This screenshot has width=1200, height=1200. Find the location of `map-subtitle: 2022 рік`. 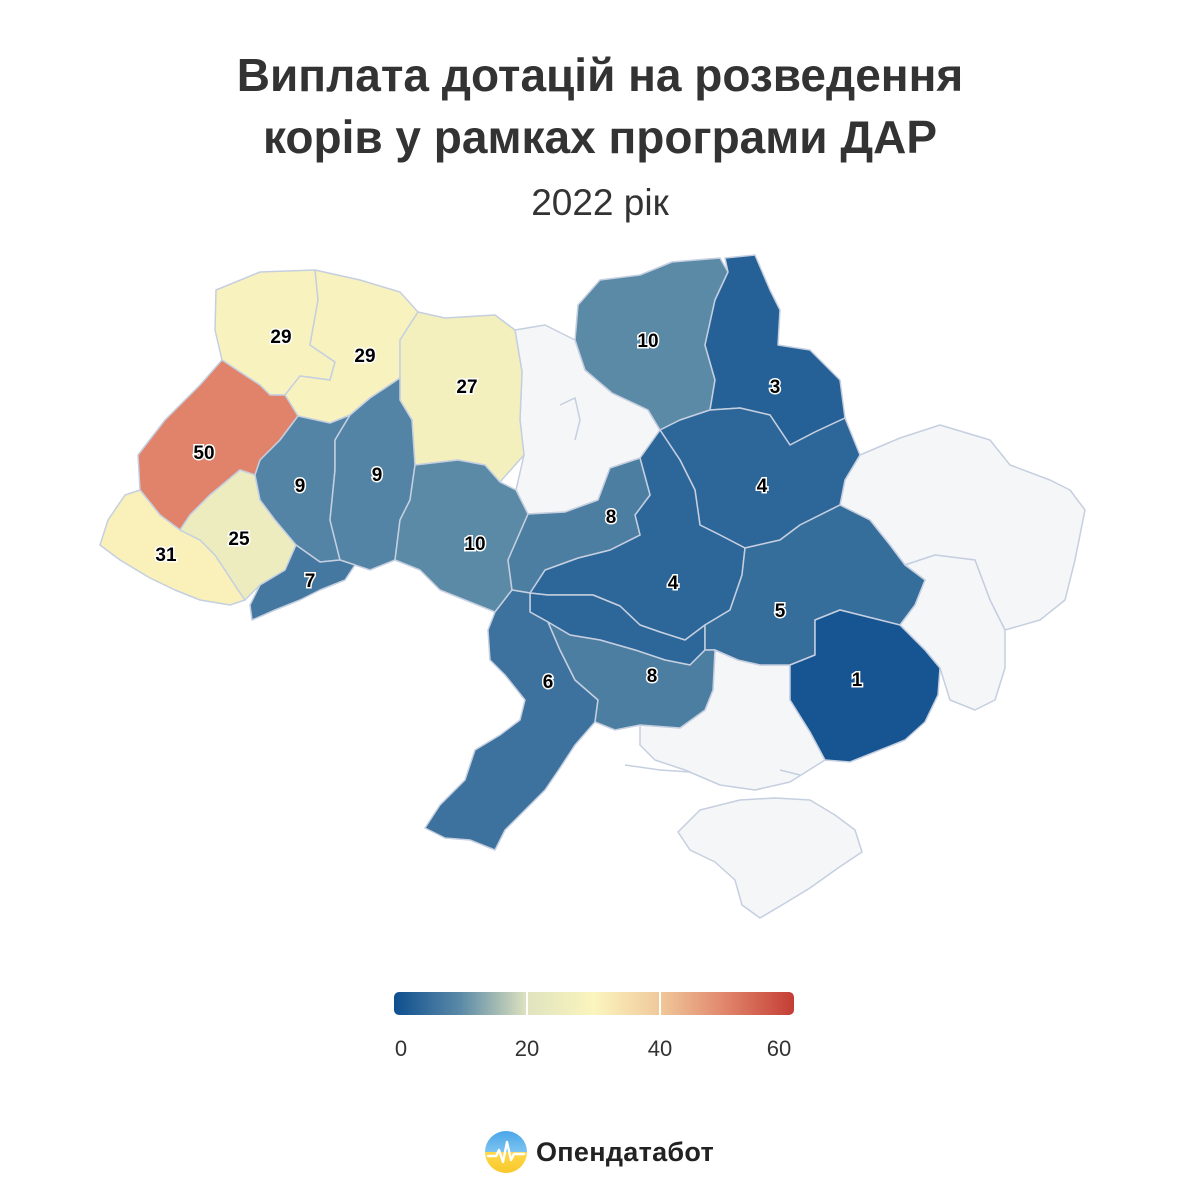

map-subtitle: 2022 рік is located at coordinates (600, 202).